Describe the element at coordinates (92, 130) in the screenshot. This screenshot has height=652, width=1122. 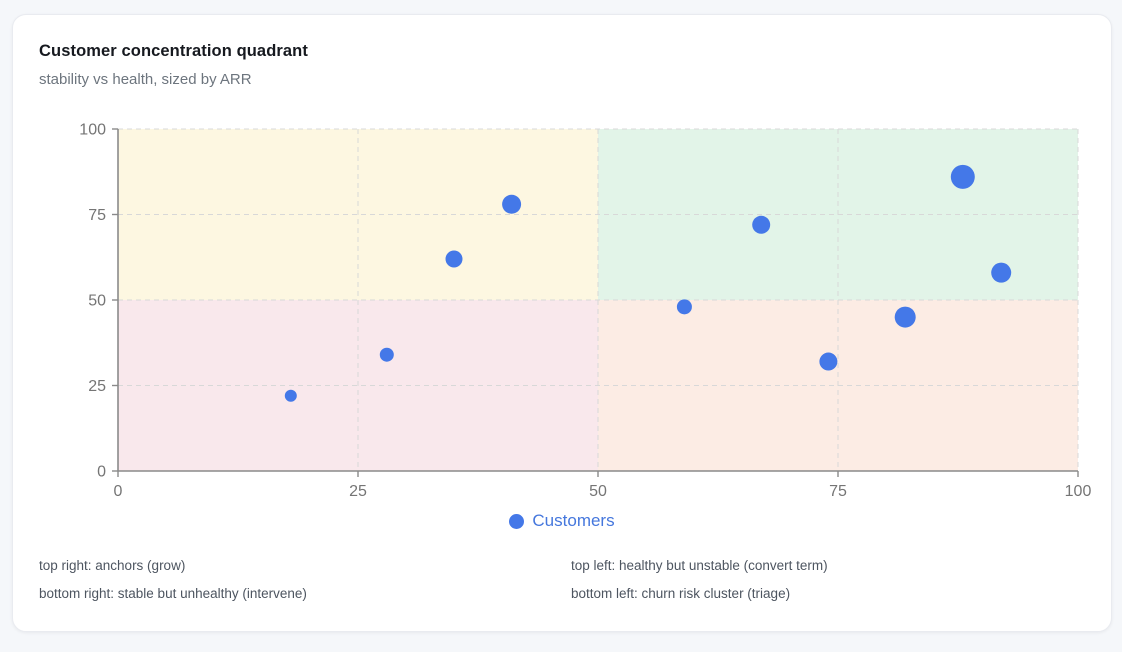
I see `y-tick-label-100: 100` at that location.